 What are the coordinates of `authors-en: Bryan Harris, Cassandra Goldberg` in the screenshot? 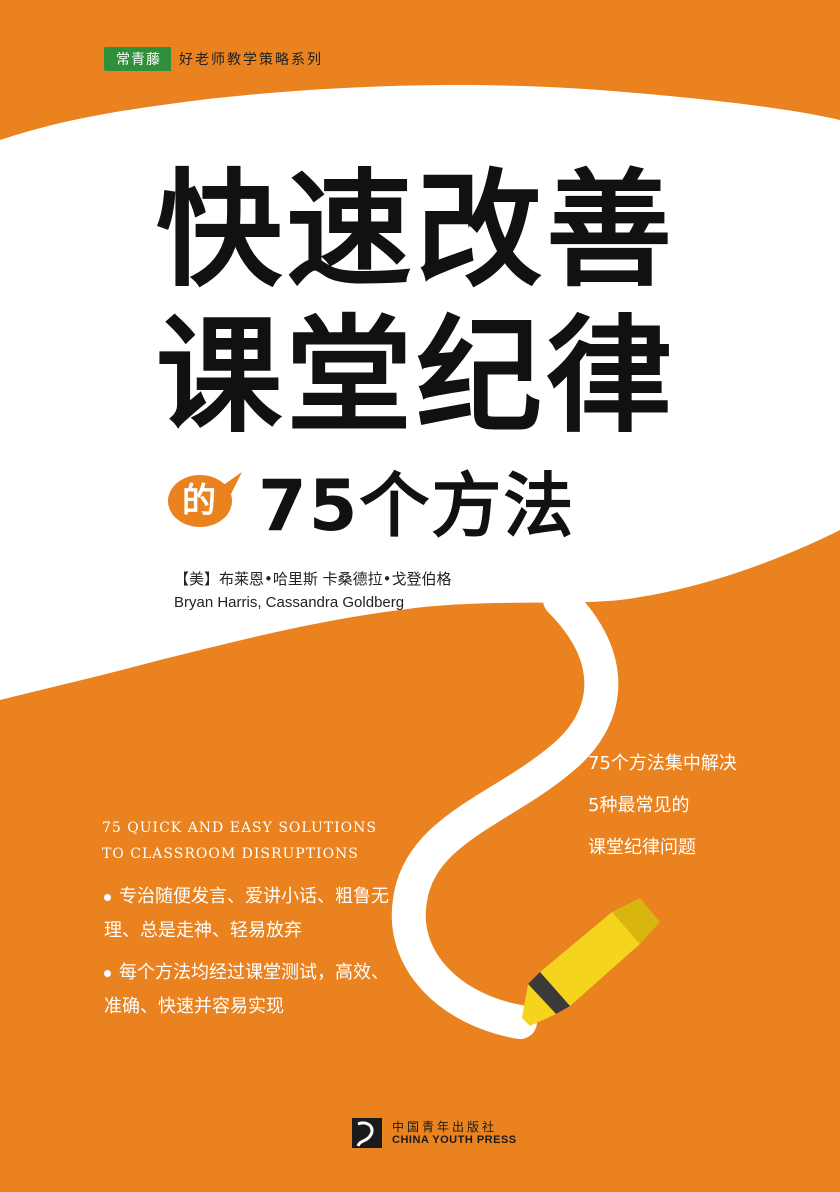 It's located at (289, 602).